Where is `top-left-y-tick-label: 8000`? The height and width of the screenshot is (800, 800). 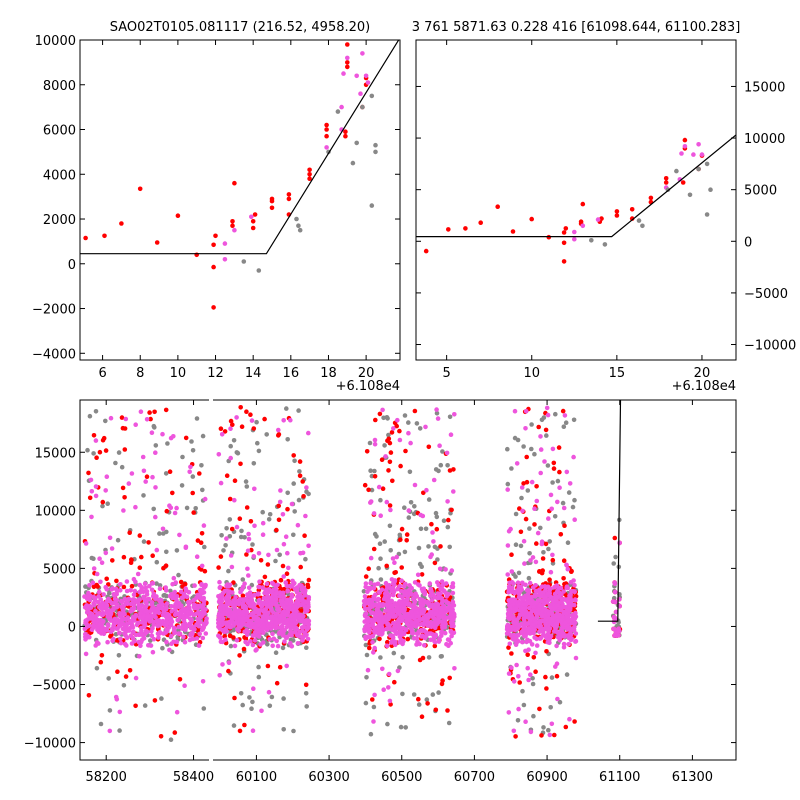
top-left-y-tick-label: 8000 is located at coordinates (59, 86).